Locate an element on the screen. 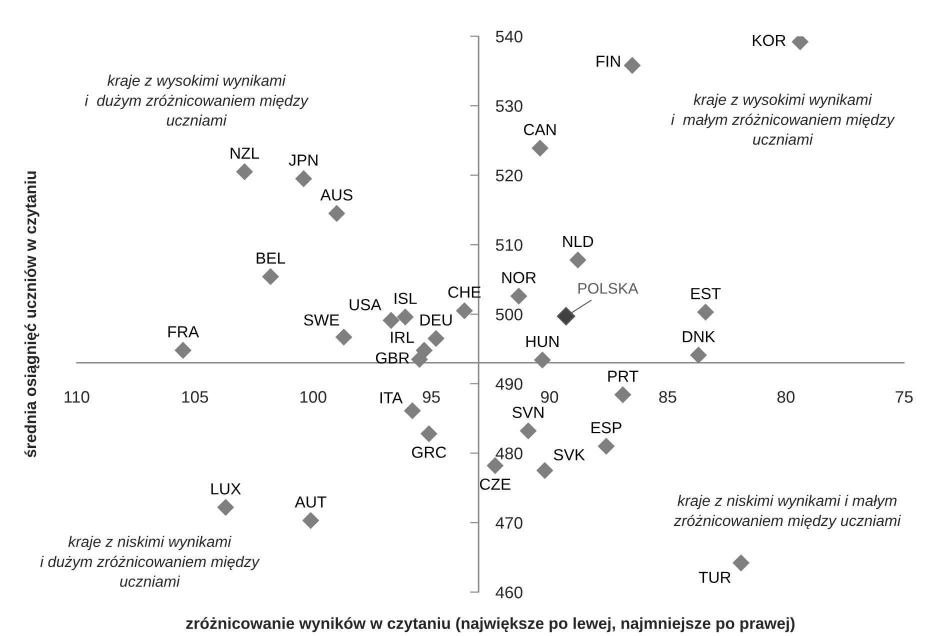  annotation: TUR is located at coordinates (714, 577).